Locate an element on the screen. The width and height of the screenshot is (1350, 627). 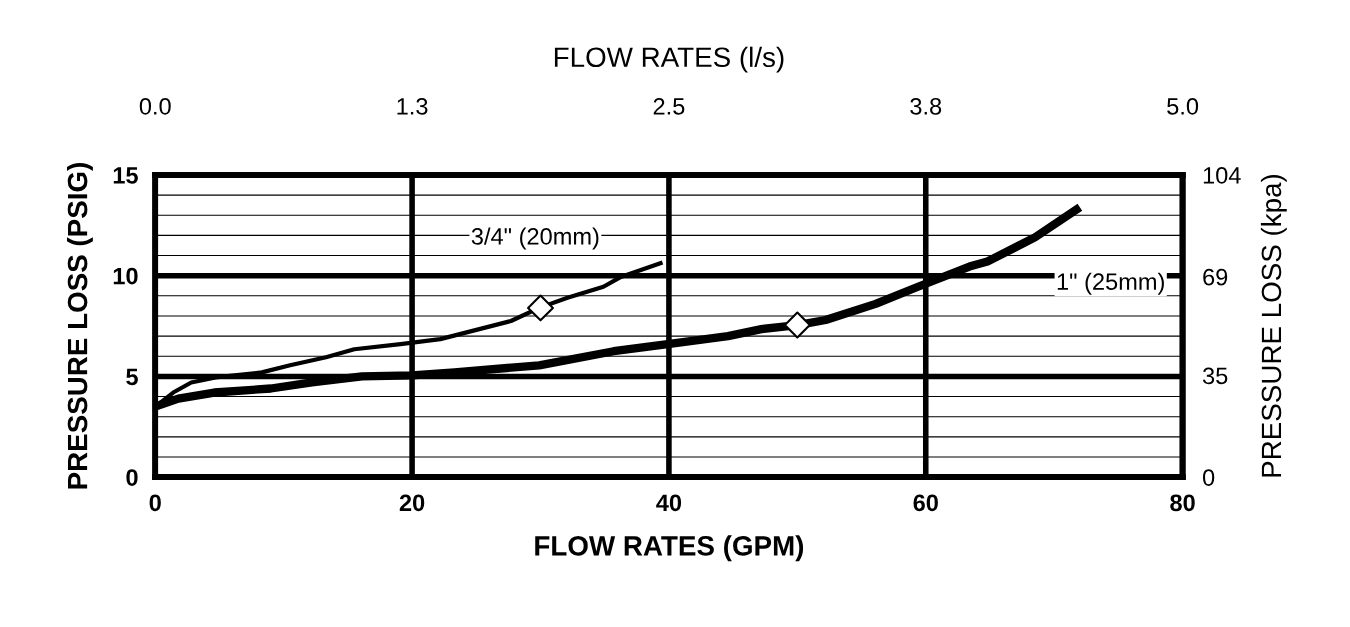
x2-tick-label: 1.3 is located at coordinates (412, 106).